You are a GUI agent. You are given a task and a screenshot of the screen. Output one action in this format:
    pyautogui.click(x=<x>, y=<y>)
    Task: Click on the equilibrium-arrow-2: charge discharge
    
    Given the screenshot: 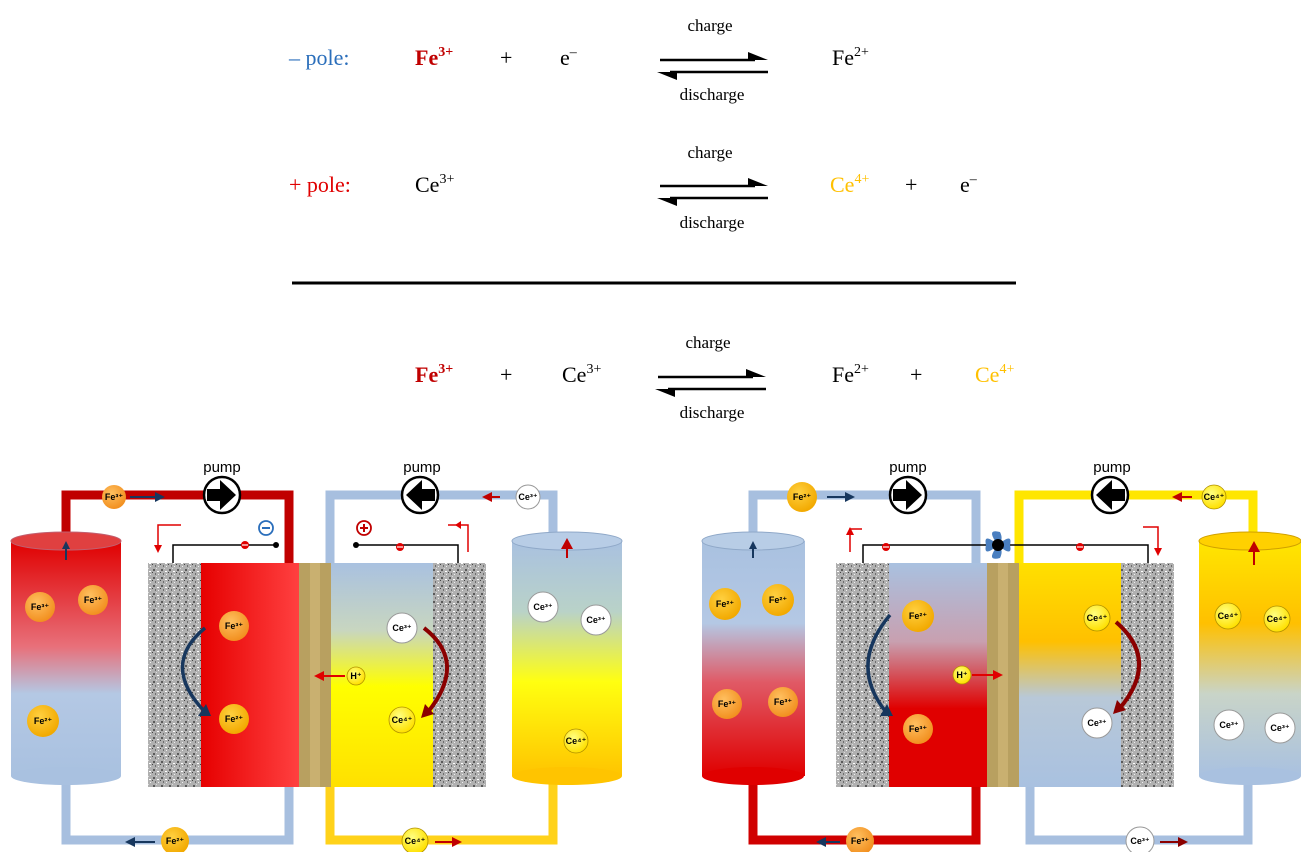 What is the action you would take?
    pyautogui.click(x=712, y=187)
    